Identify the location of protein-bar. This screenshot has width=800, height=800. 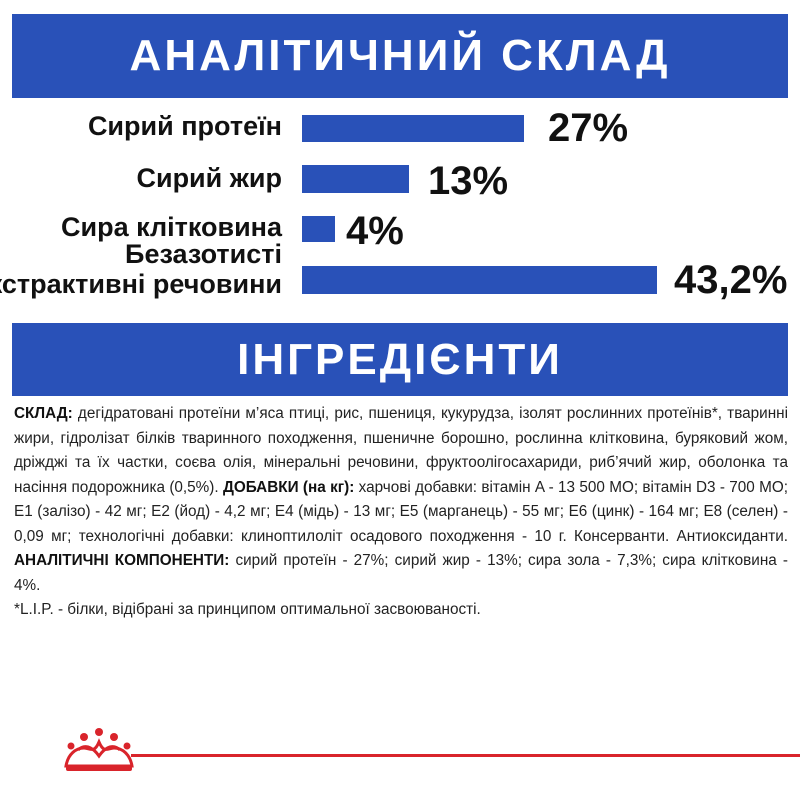
(413, 128).